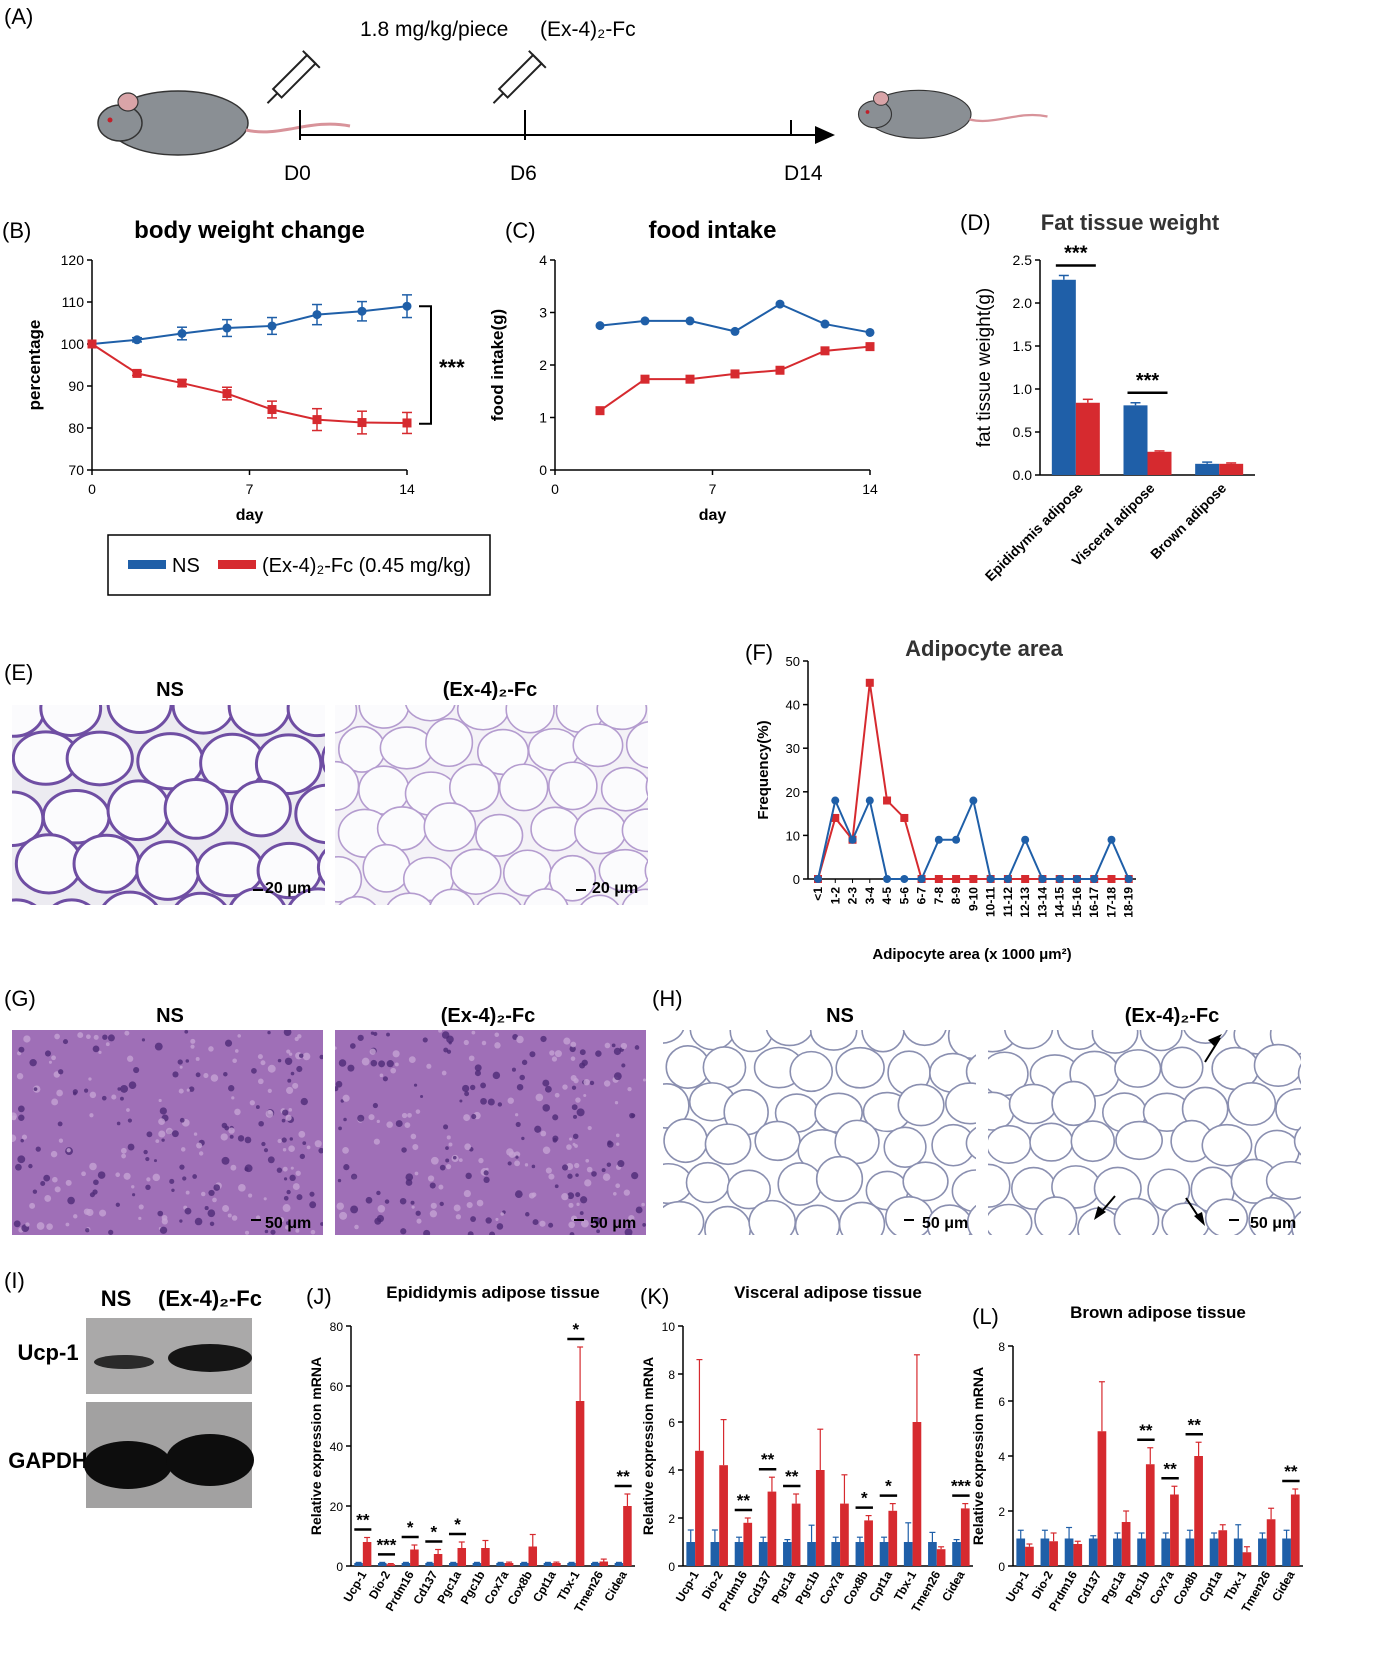 The width and height of the screenshot is (1400, 1679). I want to click on panel-h-title-treat: (Ex-4)₂-Fc, so click(1172, 1016).